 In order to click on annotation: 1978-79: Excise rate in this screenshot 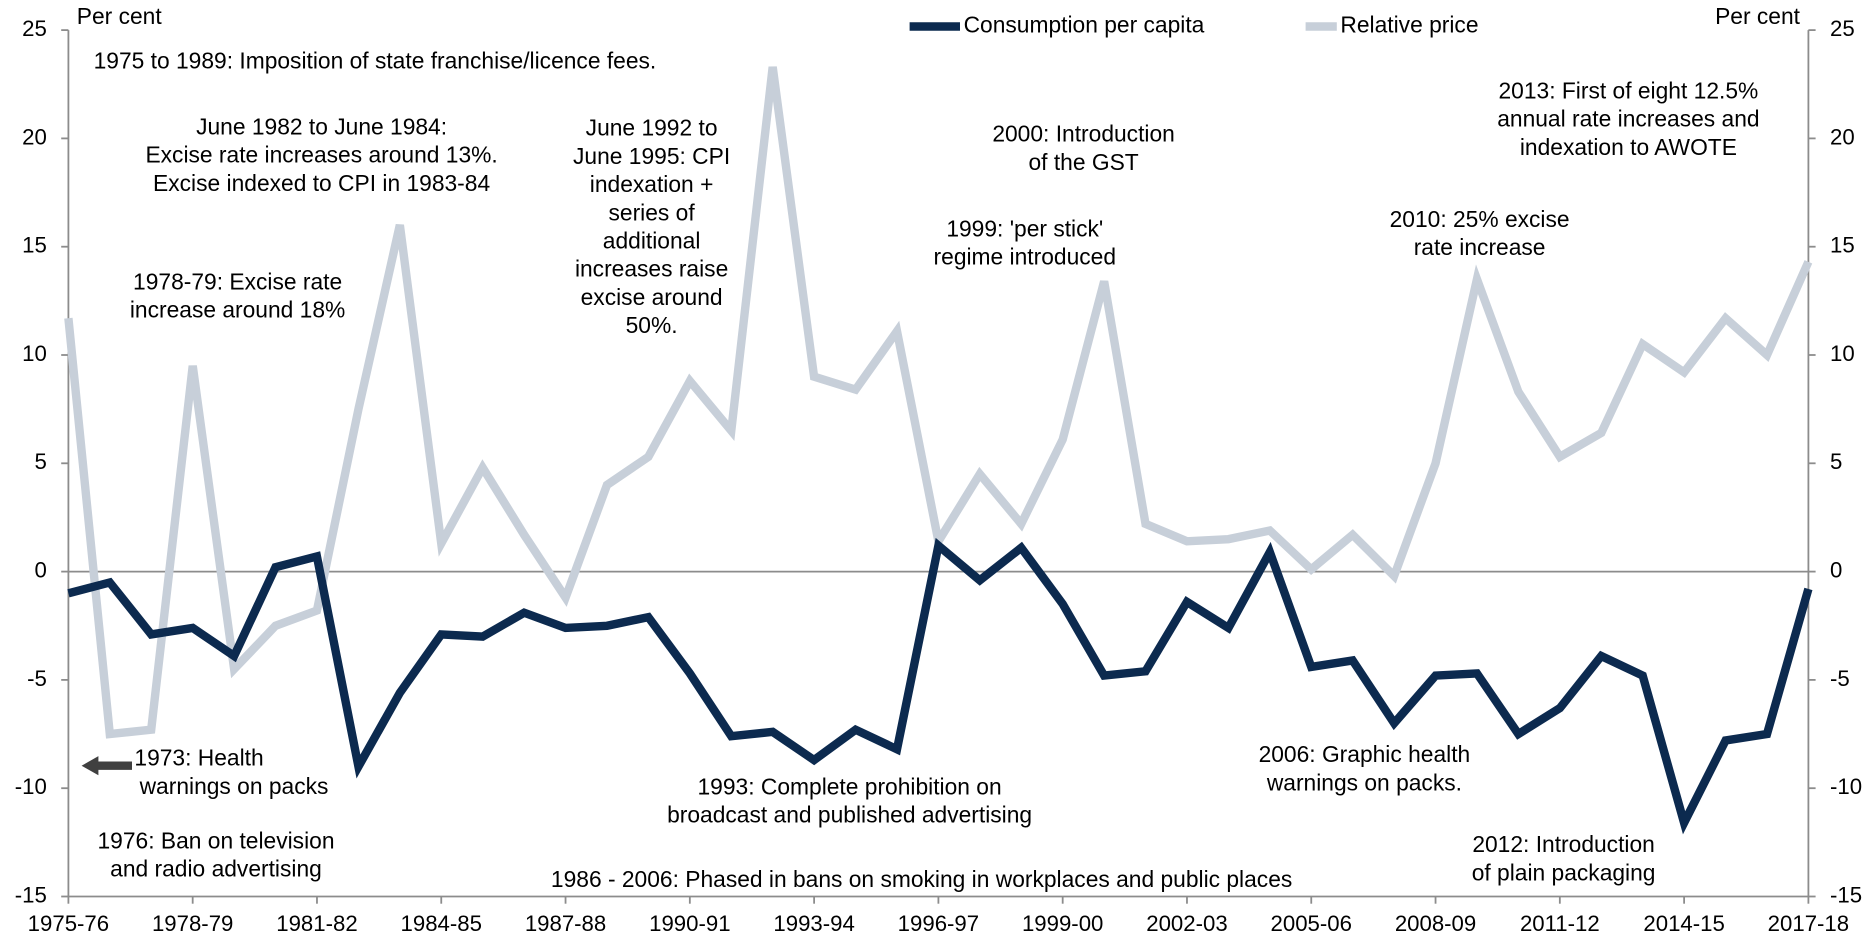, I will do `click(237, 281)`.